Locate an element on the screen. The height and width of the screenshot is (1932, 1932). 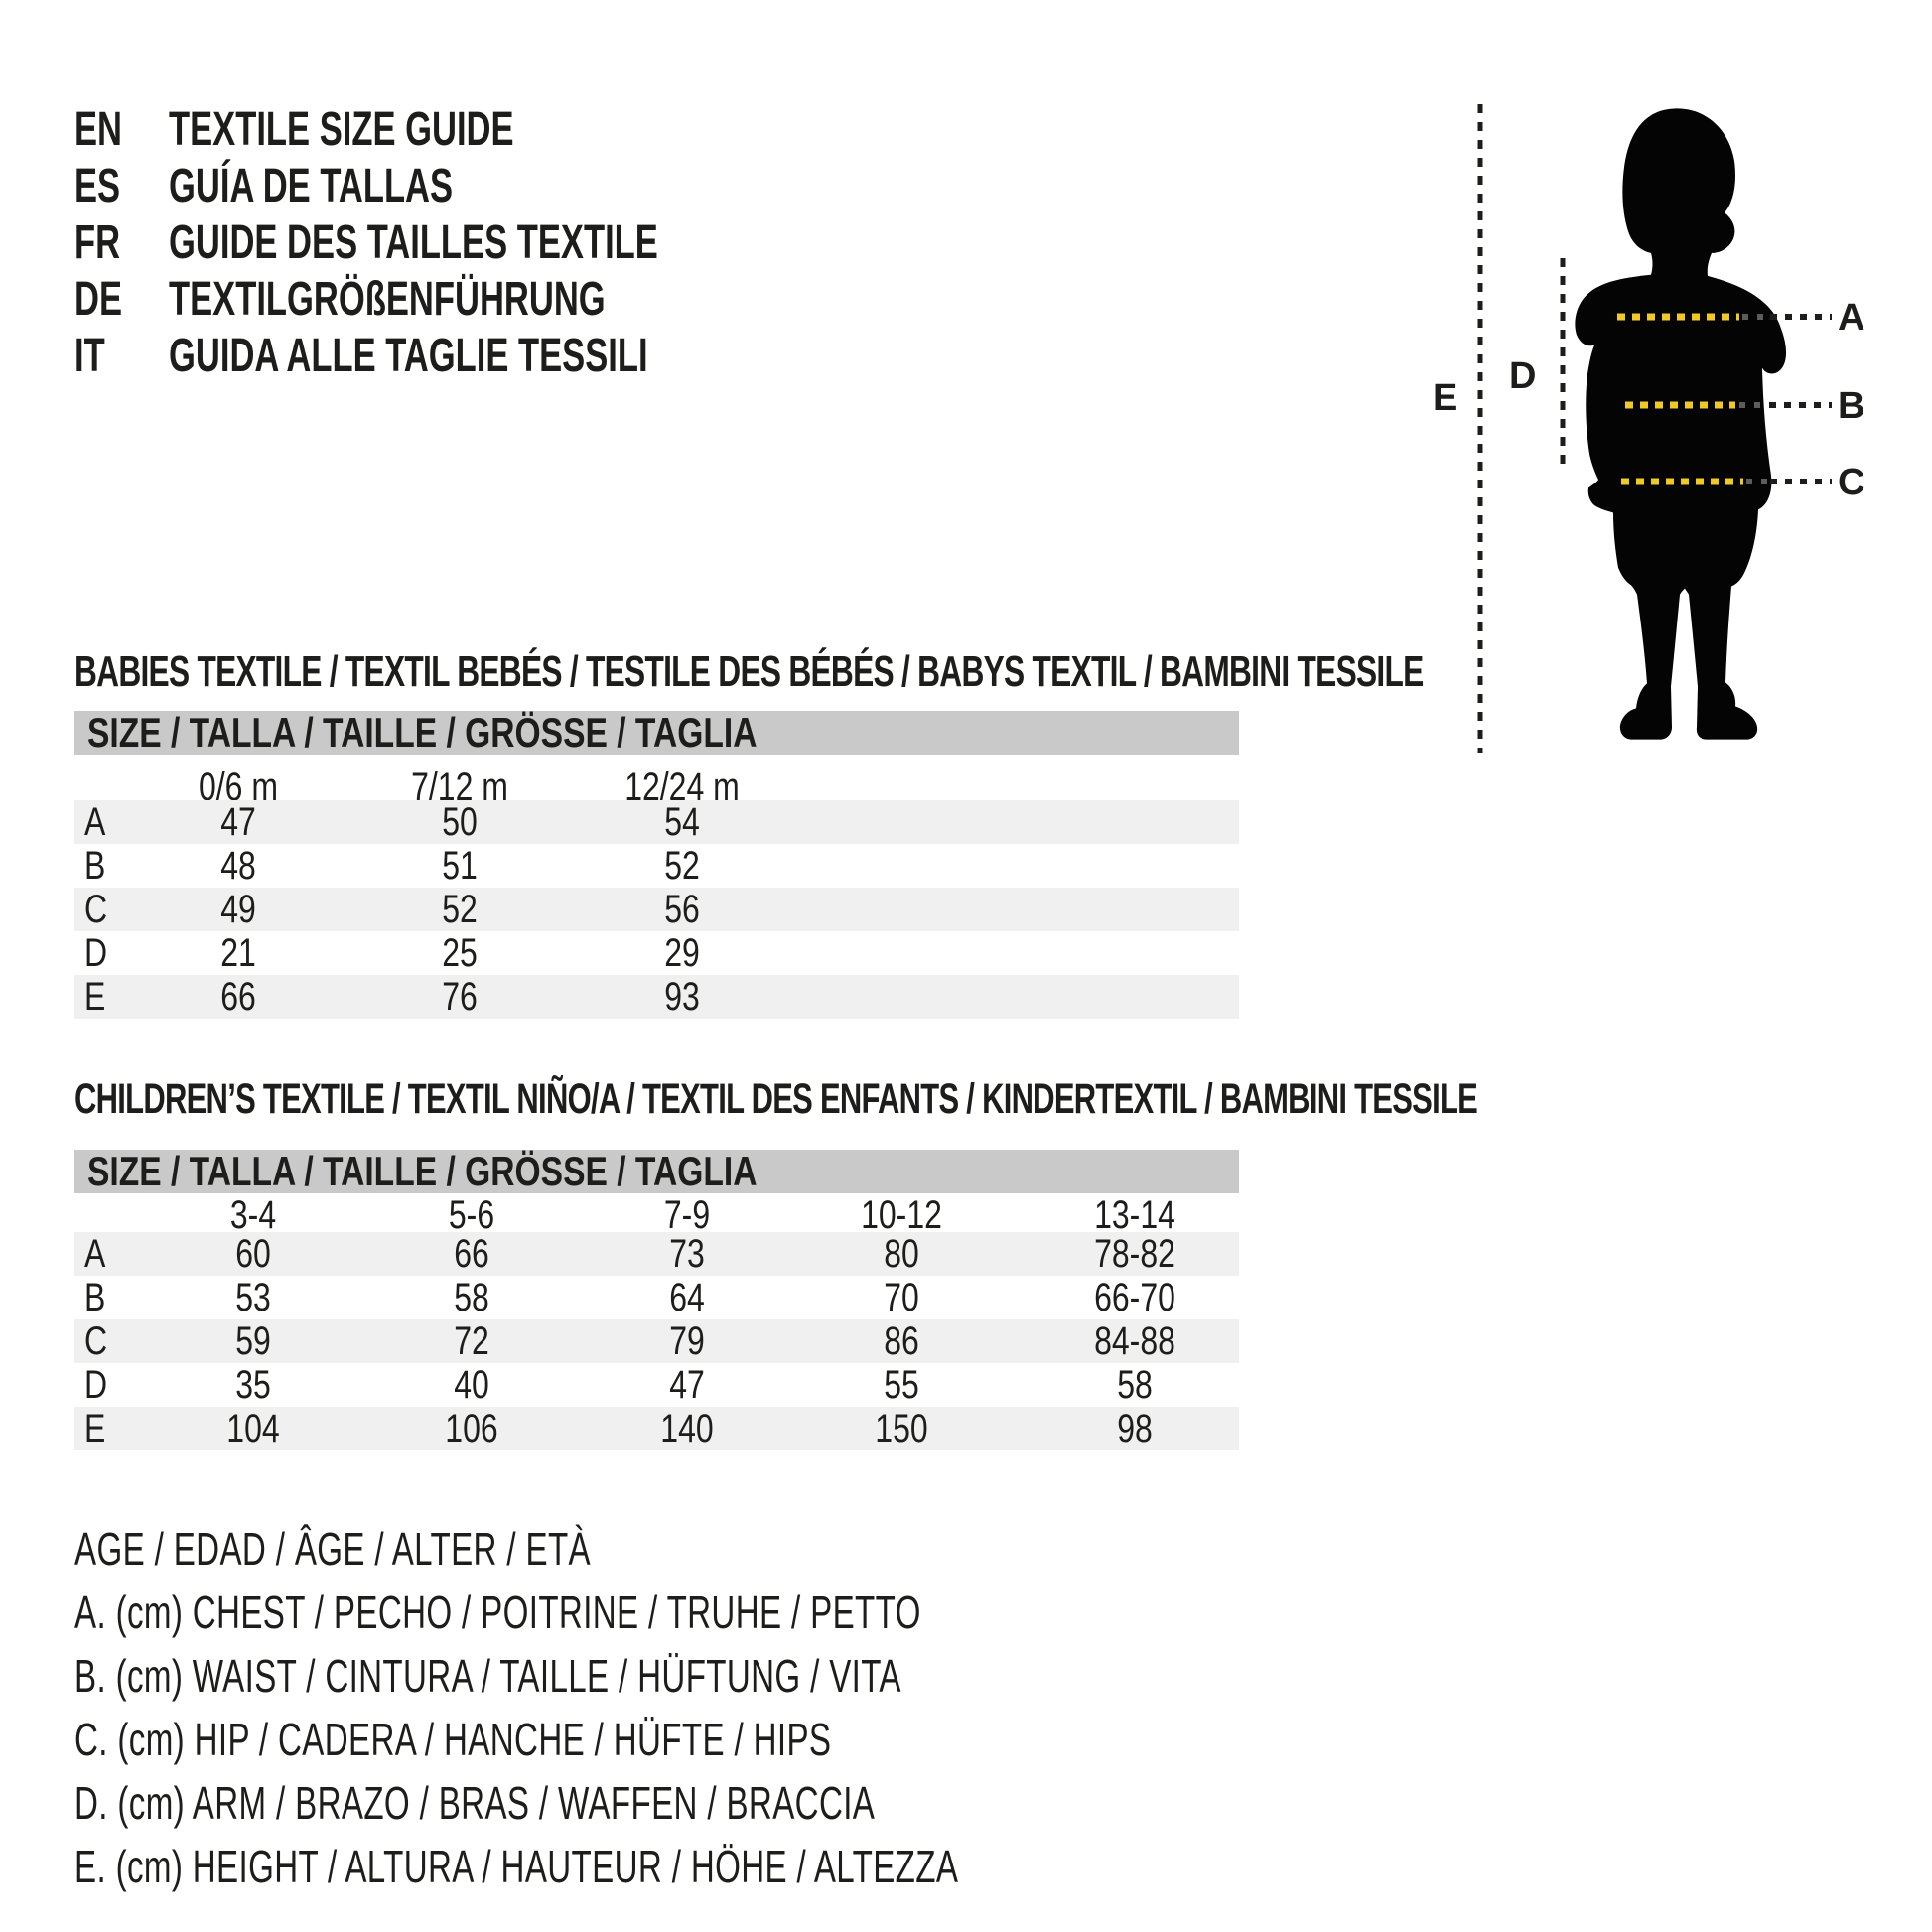
table-row: E 66 76 93 is located at coordinates (657, 997).